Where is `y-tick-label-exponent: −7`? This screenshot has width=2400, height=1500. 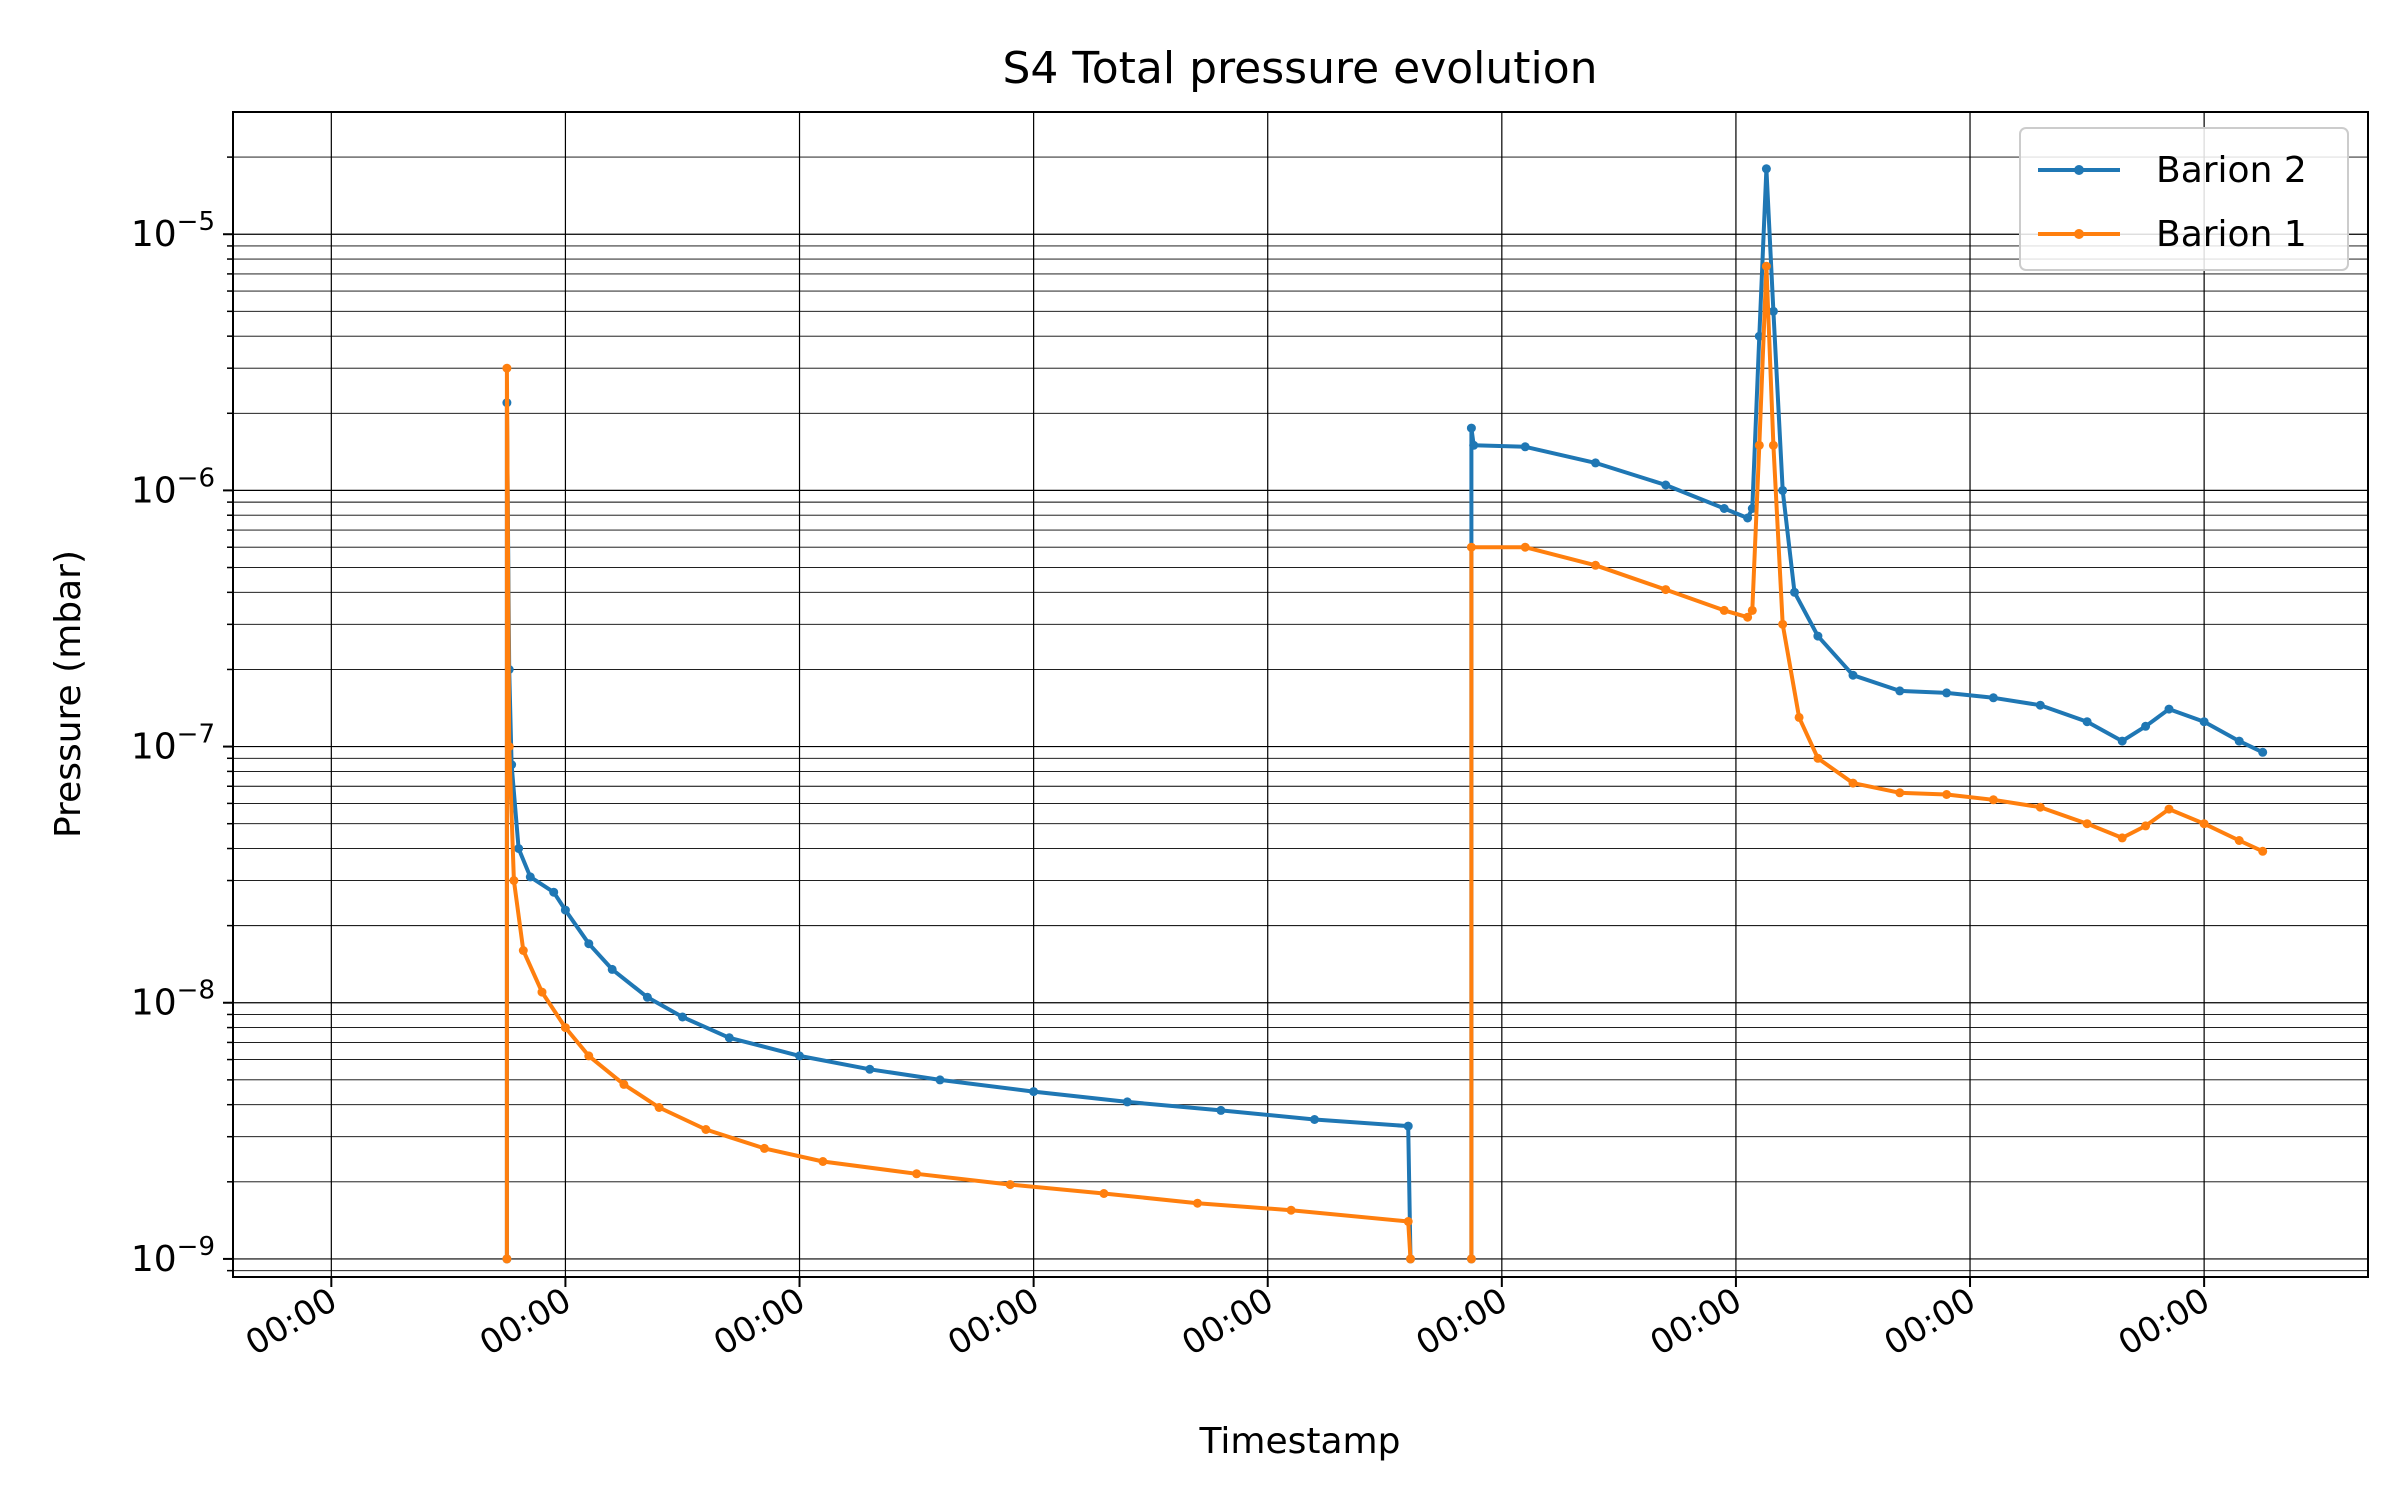
y-tick-label-exponent: −7 is located at coordinates (196, 735).